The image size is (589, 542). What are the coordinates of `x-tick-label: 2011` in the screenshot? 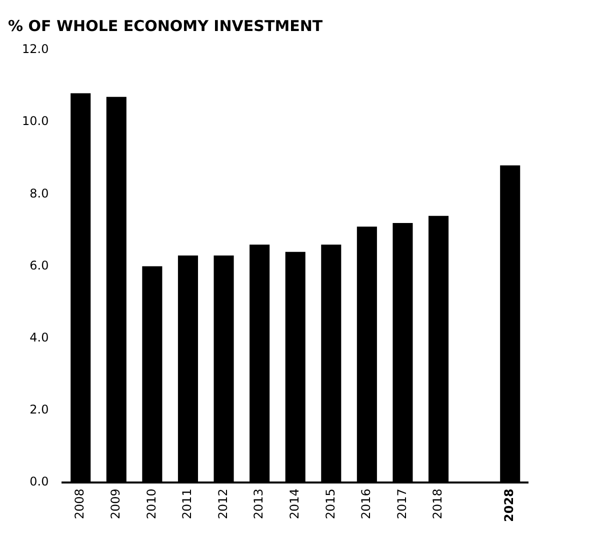 It's located at (187, 504).